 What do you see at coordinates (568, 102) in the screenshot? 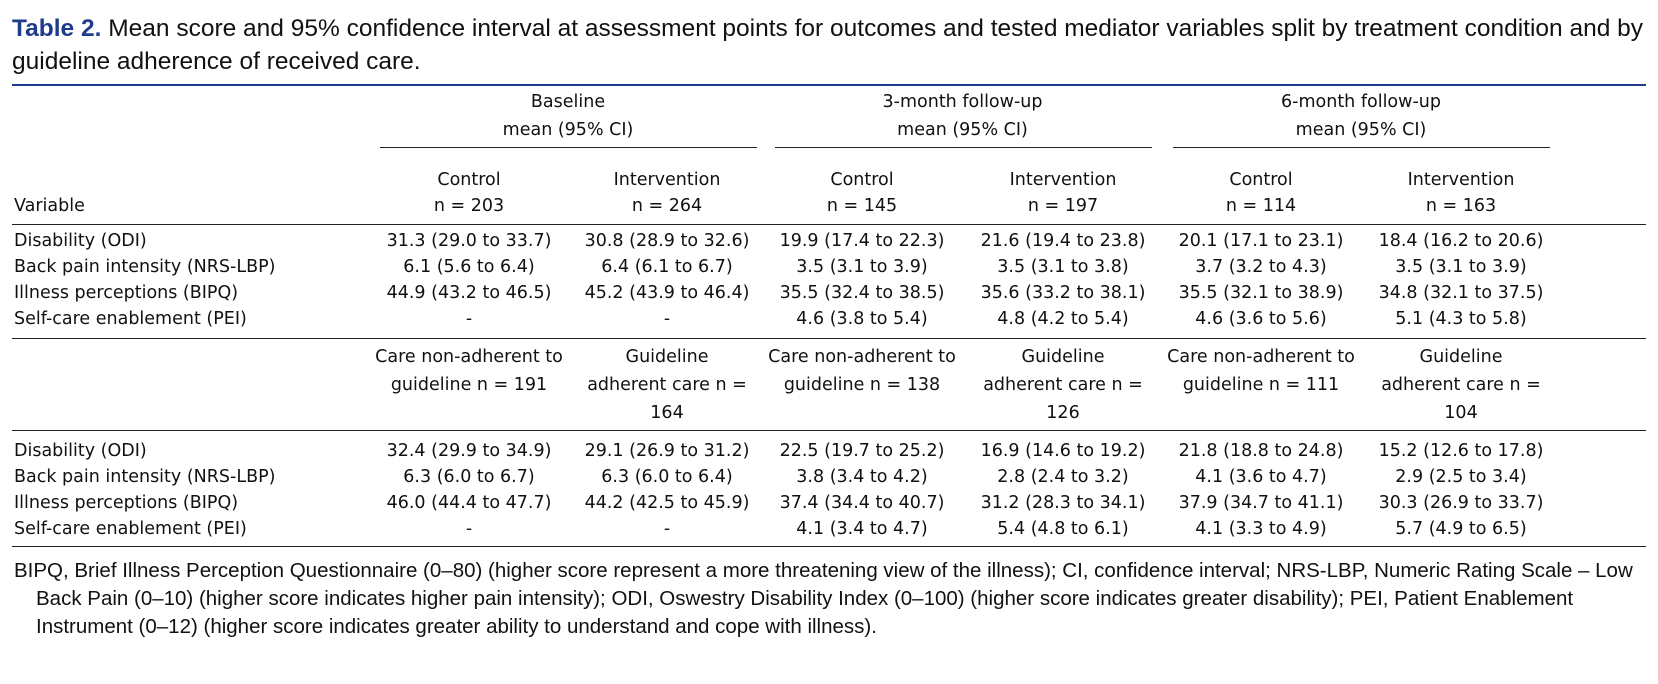
I see `group-header: Baseline` at bounding box center [568, 102].